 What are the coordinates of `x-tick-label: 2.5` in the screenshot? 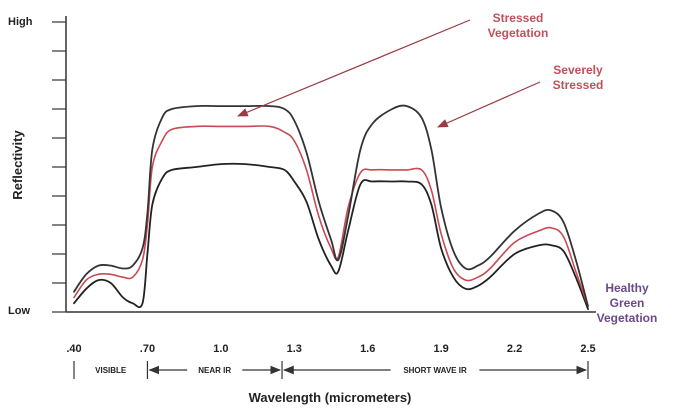 It's located at (587, 349).